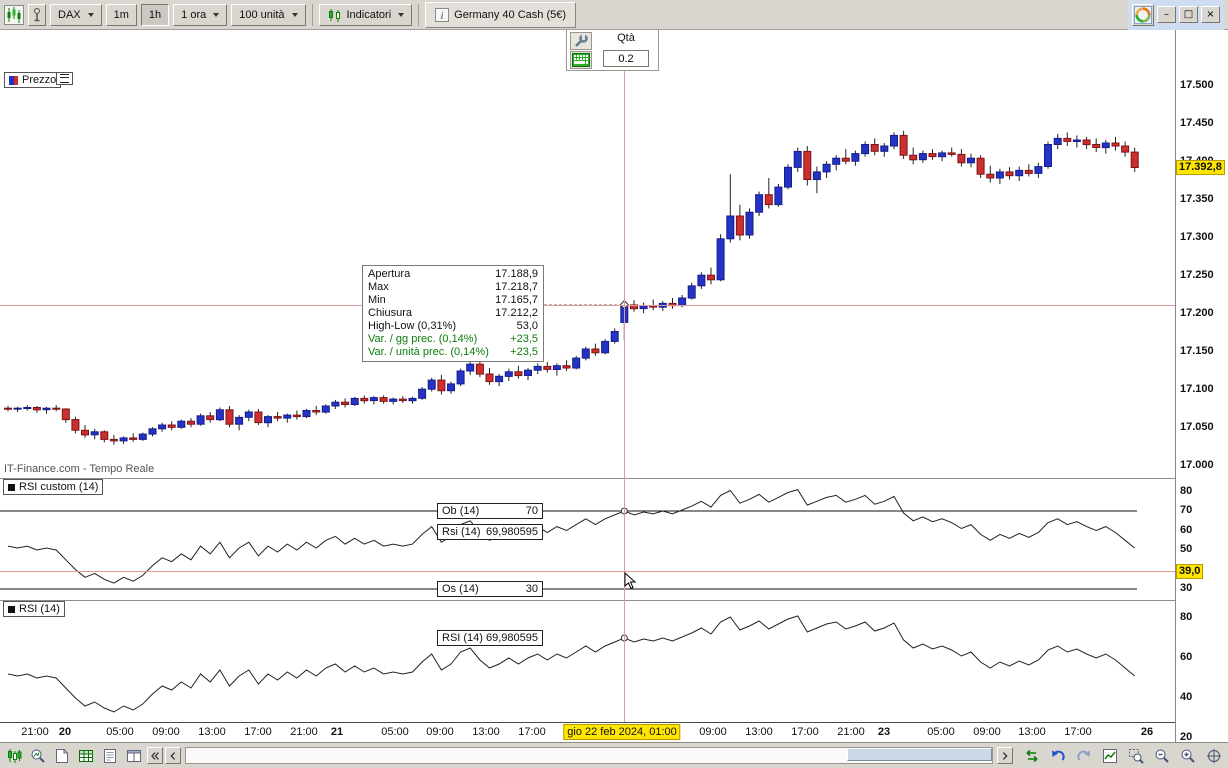 The width and height of the screenshot is (1228, 768). I want to click on scroll-right-button, so click(1005, 755).